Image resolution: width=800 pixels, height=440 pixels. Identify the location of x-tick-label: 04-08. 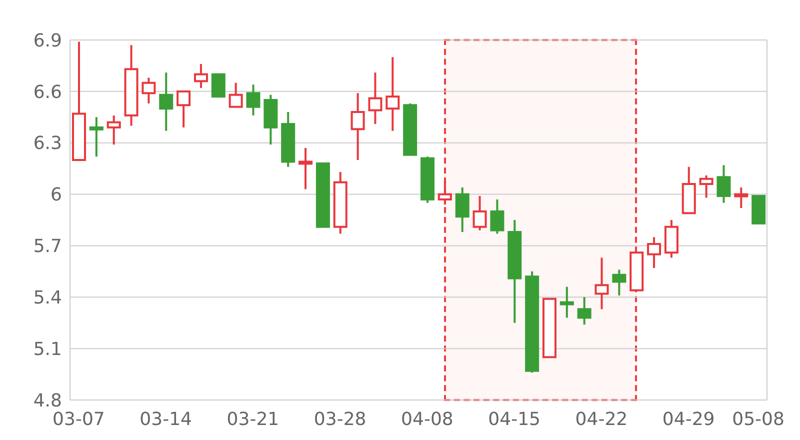
(427, 419).